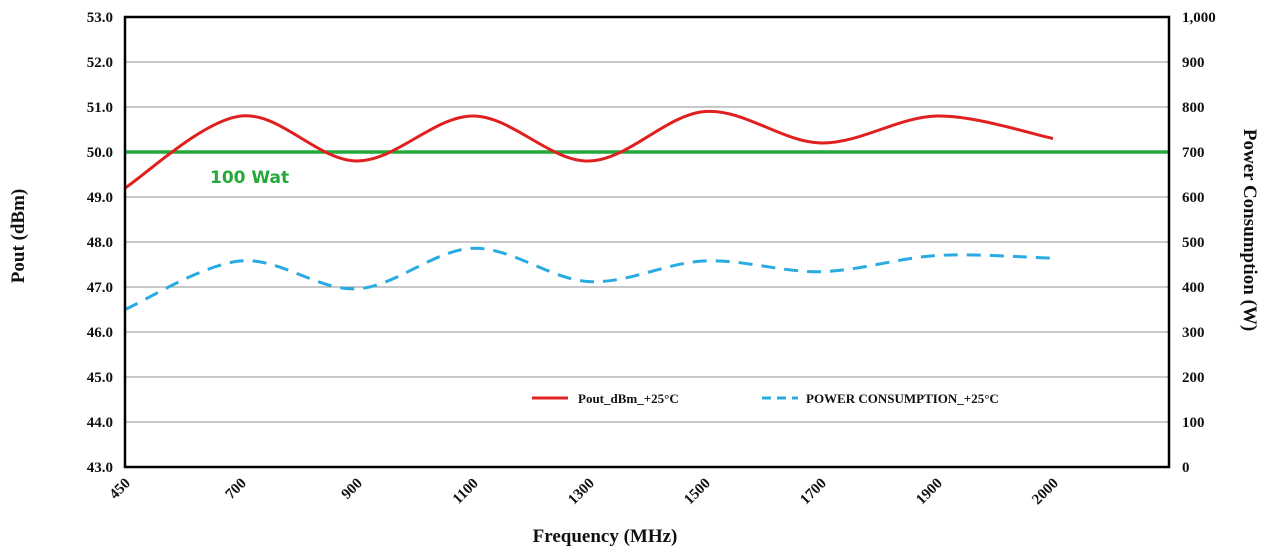  What do you see at coordinates (100, 198) in the screenshot?
I see `y-left-tick-label: 49.0` at bounding box center [100, 198].